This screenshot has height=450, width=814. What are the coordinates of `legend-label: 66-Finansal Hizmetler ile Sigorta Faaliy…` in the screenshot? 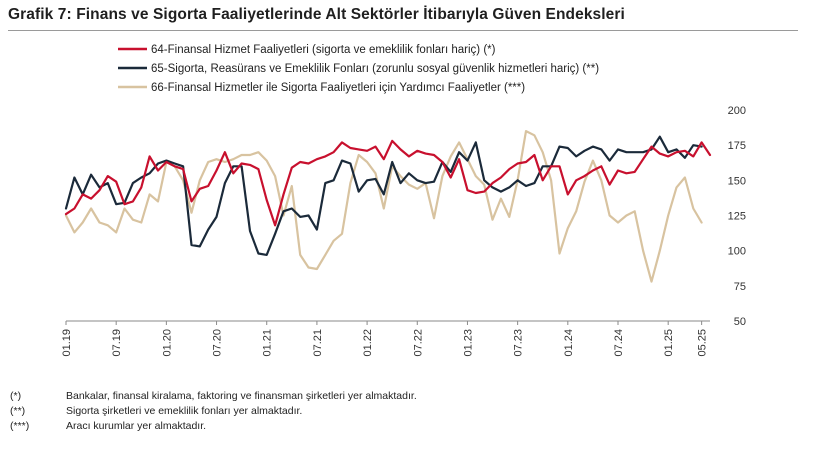 It's located at (338, 88).